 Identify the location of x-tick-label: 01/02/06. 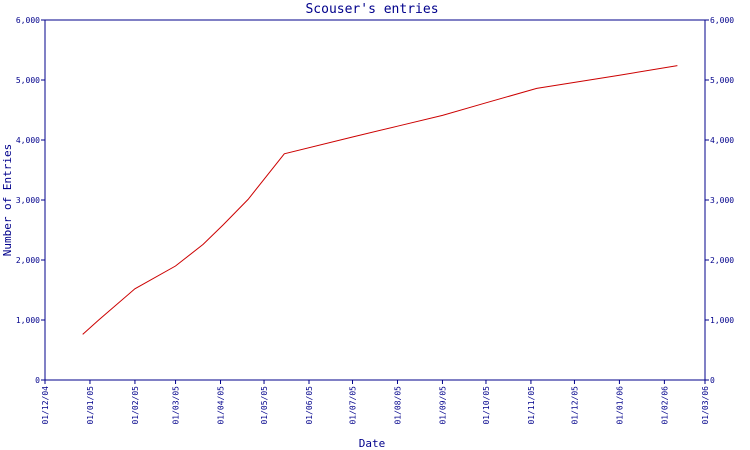
(664, 405).